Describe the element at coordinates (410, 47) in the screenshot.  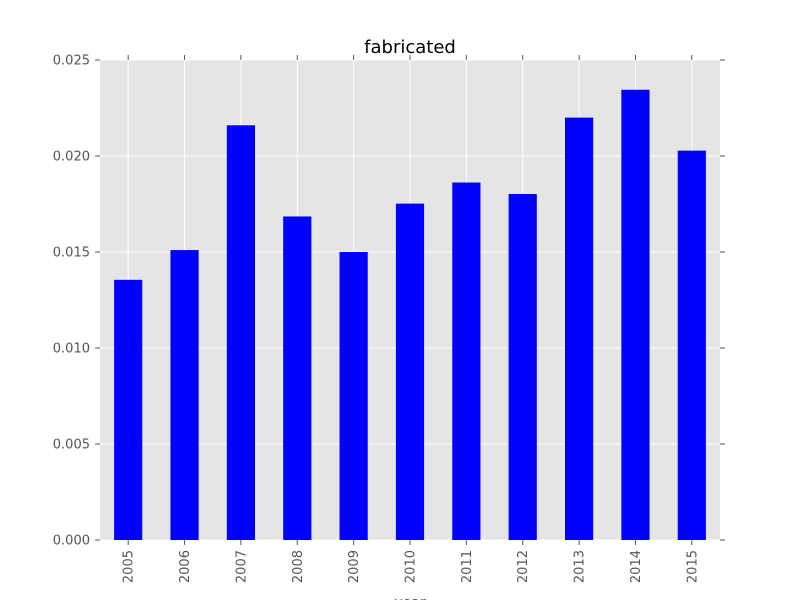
I see `chart-title: fabricated` at that location.